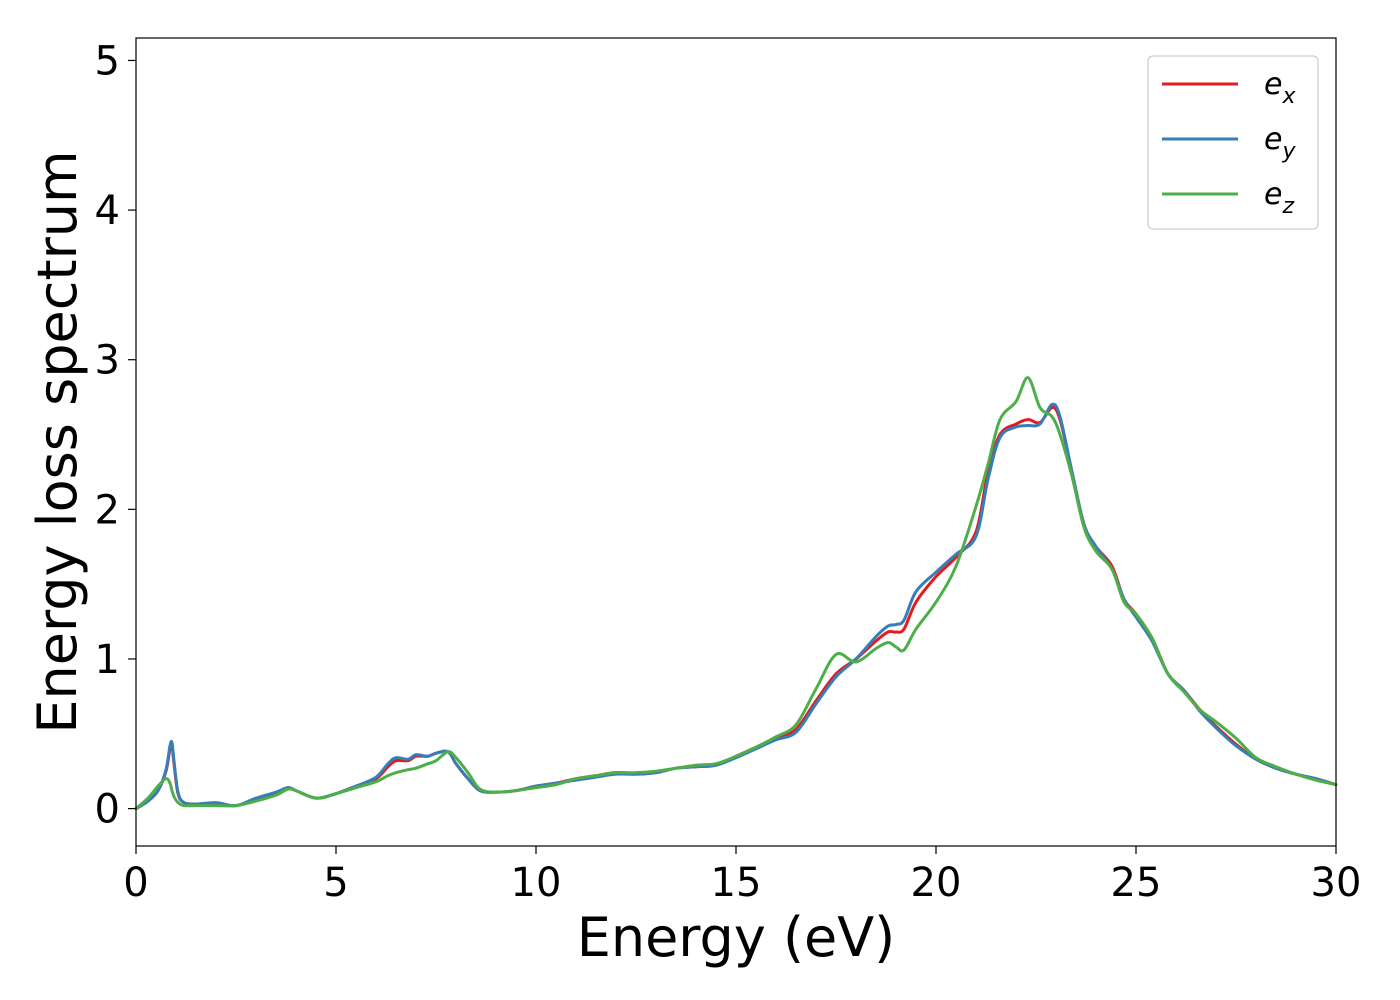 This screenshot has height=1000, width=1400. What do you see at coordinates (57, 441) in the screenshot?
I see `y-axis-title: Energy loss spectrum` at bounding box center [57, 441].